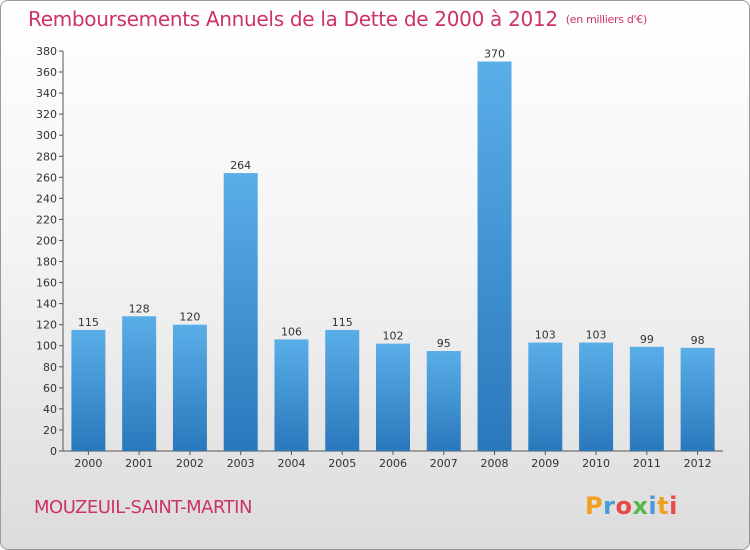 The width and height of the screenshot is (750, 550). What do you see at coordinates (46, 156) in the screenshot?
I see `y-tick-label: 280` at bounding box center [46, 156].